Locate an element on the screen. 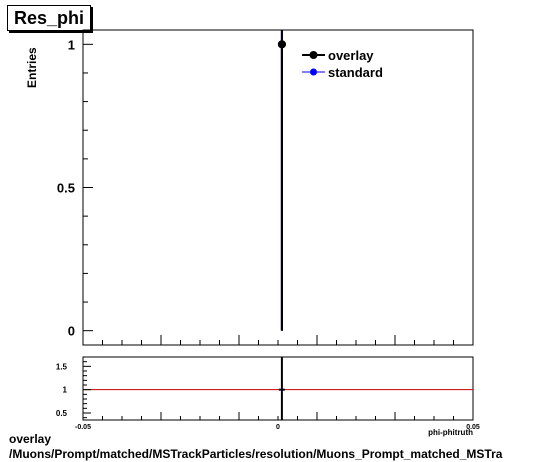 The height and width of the screenshot is (462, 546). legend-standard-label: standard is located at coordinates (355, 72).